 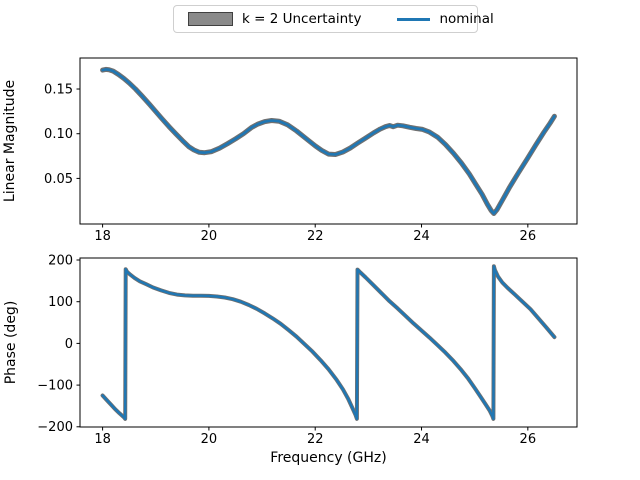 I want to click on y-tick-label: −200, so click(x=55, y=427).